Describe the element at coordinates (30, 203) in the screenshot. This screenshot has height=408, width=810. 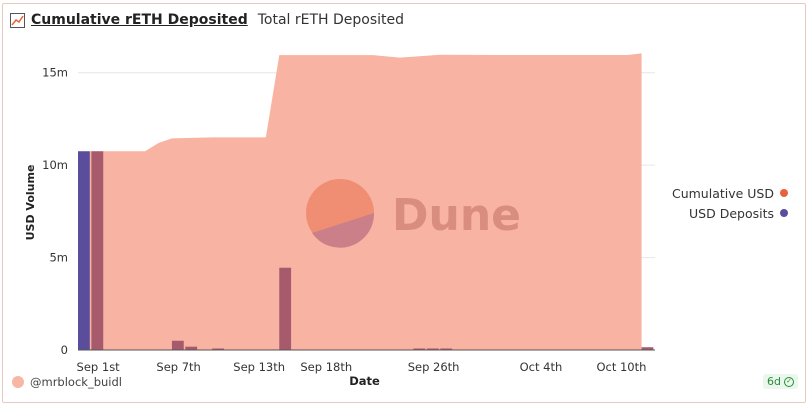
I see `y-axis-title: USD Volume` at that location.